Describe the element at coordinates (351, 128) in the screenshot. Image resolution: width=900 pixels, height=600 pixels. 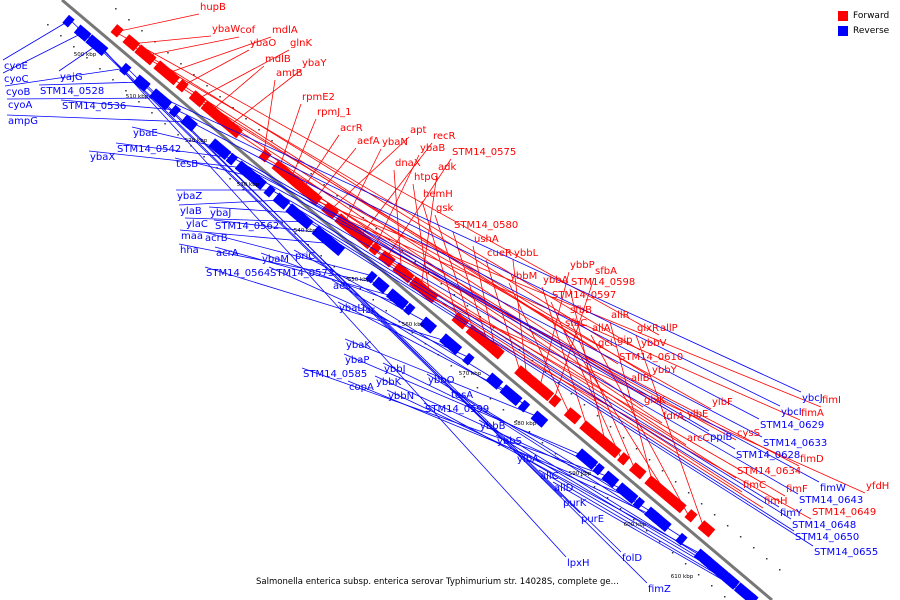
I see `forward-gene-label: acrR` at that location.